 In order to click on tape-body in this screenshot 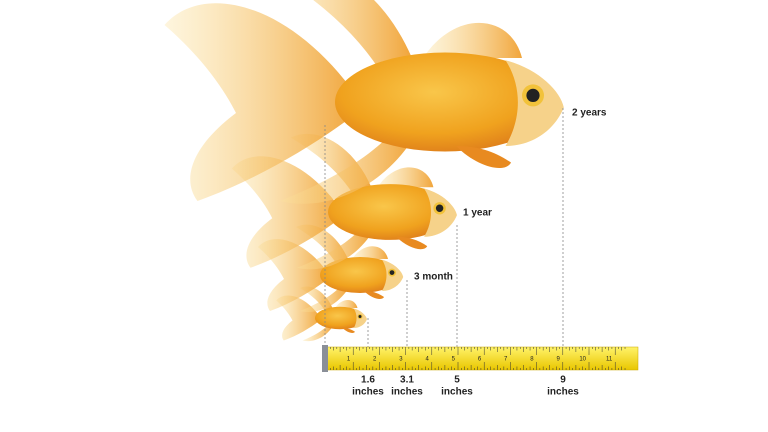, I will do `click(481, 358)`.